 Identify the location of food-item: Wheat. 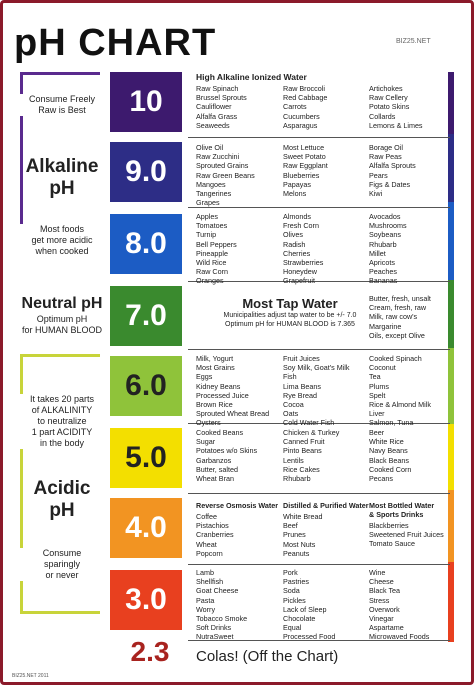
(206, 544).